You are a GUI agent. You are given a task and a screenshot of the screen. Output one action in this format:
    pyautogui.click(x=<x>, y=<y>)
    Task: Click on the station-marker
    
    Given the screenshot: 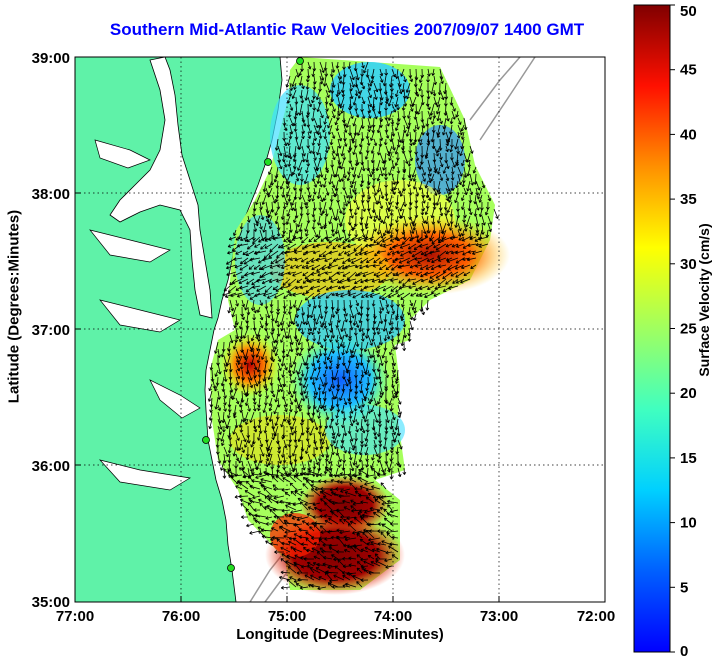 What is the action you would take?
    pyautogui.click(x=231, y=568)
    